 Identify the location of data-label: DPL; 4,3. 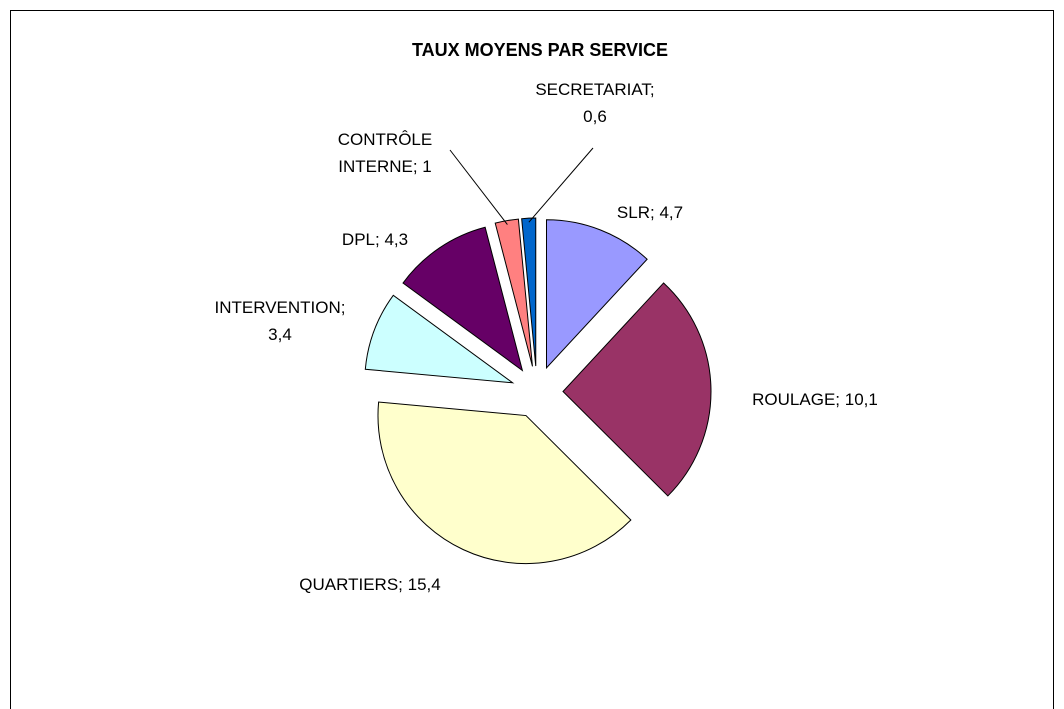
(375, 239).